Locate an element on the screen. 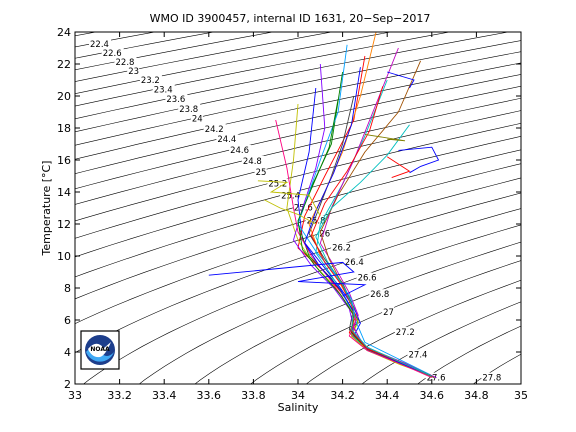  x-tick-label: 34.4 is located at coordinates (387, 395).